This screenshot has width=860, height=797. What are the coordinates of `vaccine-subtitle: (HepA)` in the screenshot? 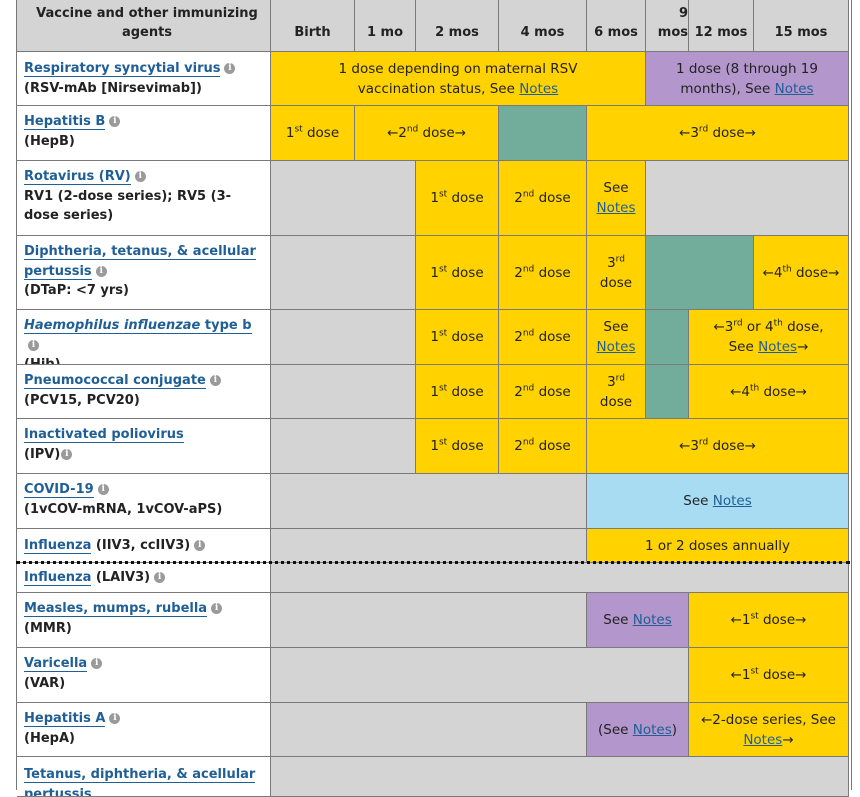 It's located at (49, 738).